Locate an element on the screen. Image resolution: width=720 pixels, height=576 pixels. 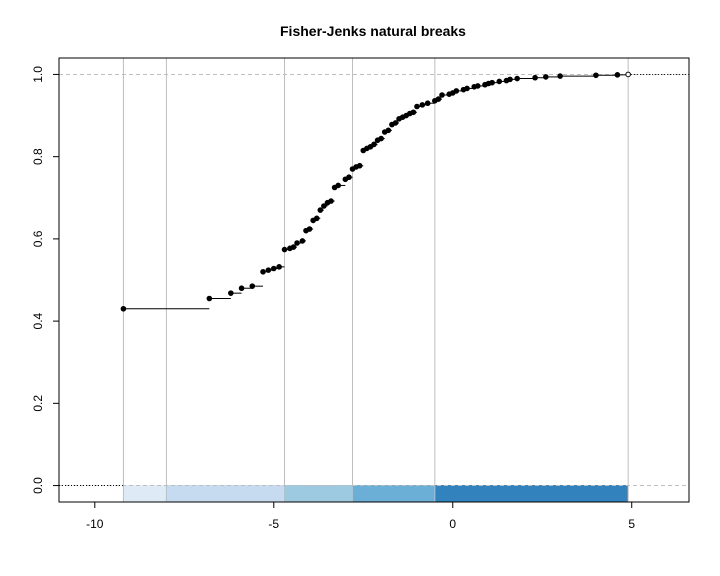
y-tick-label: 0.0 is located at coordinates (38, 485).